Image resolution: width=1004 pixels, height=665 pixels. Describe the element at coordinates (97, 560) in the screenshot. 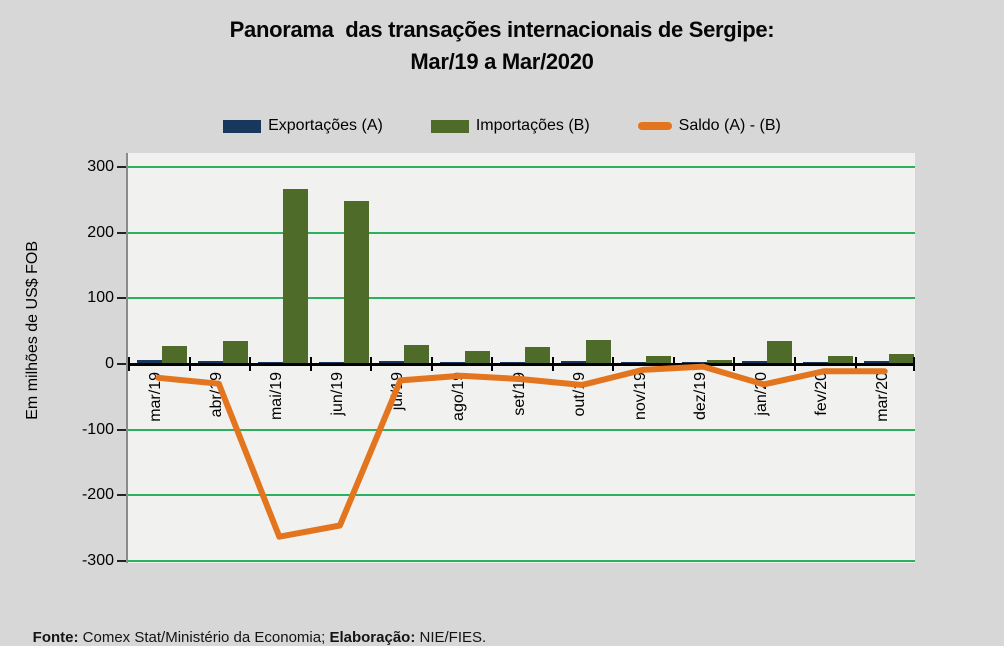

I see `y-tick-label: -300` at that location.